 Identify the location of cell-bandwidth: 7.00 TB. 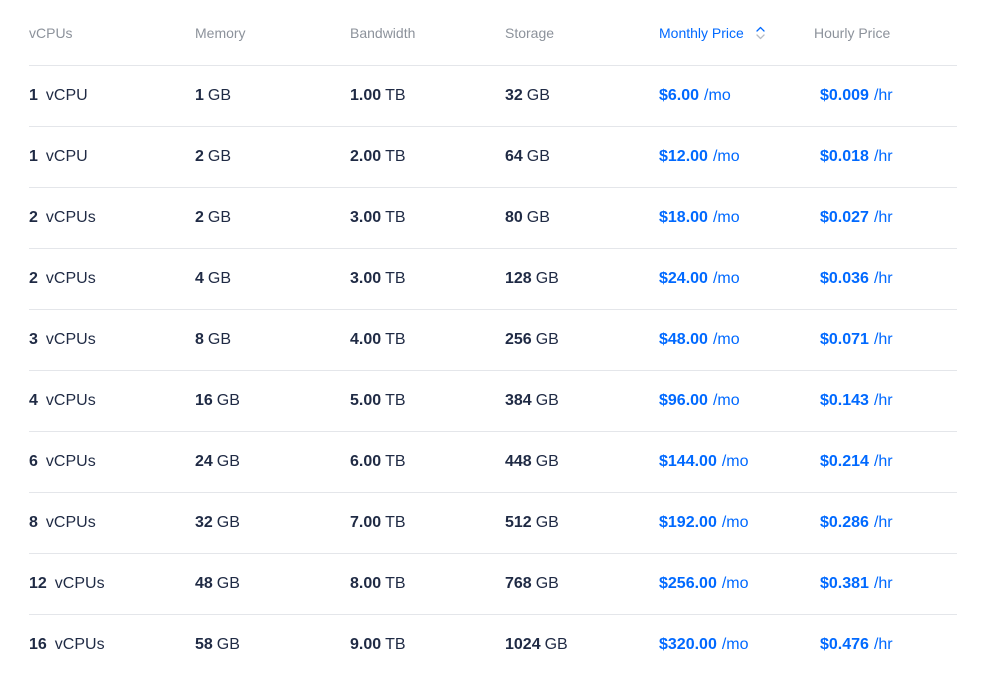
(378, 523).